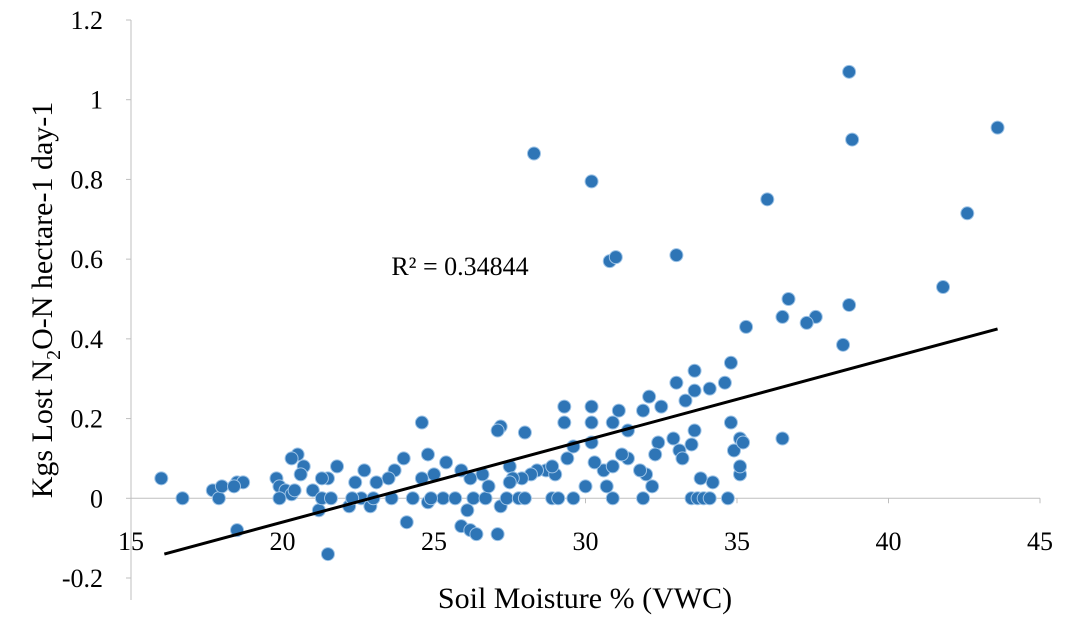 The width and height of the screenshot is (1085, 626). What do you see at coordinates (434, 541) in the screenshot?
I see `x-tick-label: 25` at bounding box center [434, 541].